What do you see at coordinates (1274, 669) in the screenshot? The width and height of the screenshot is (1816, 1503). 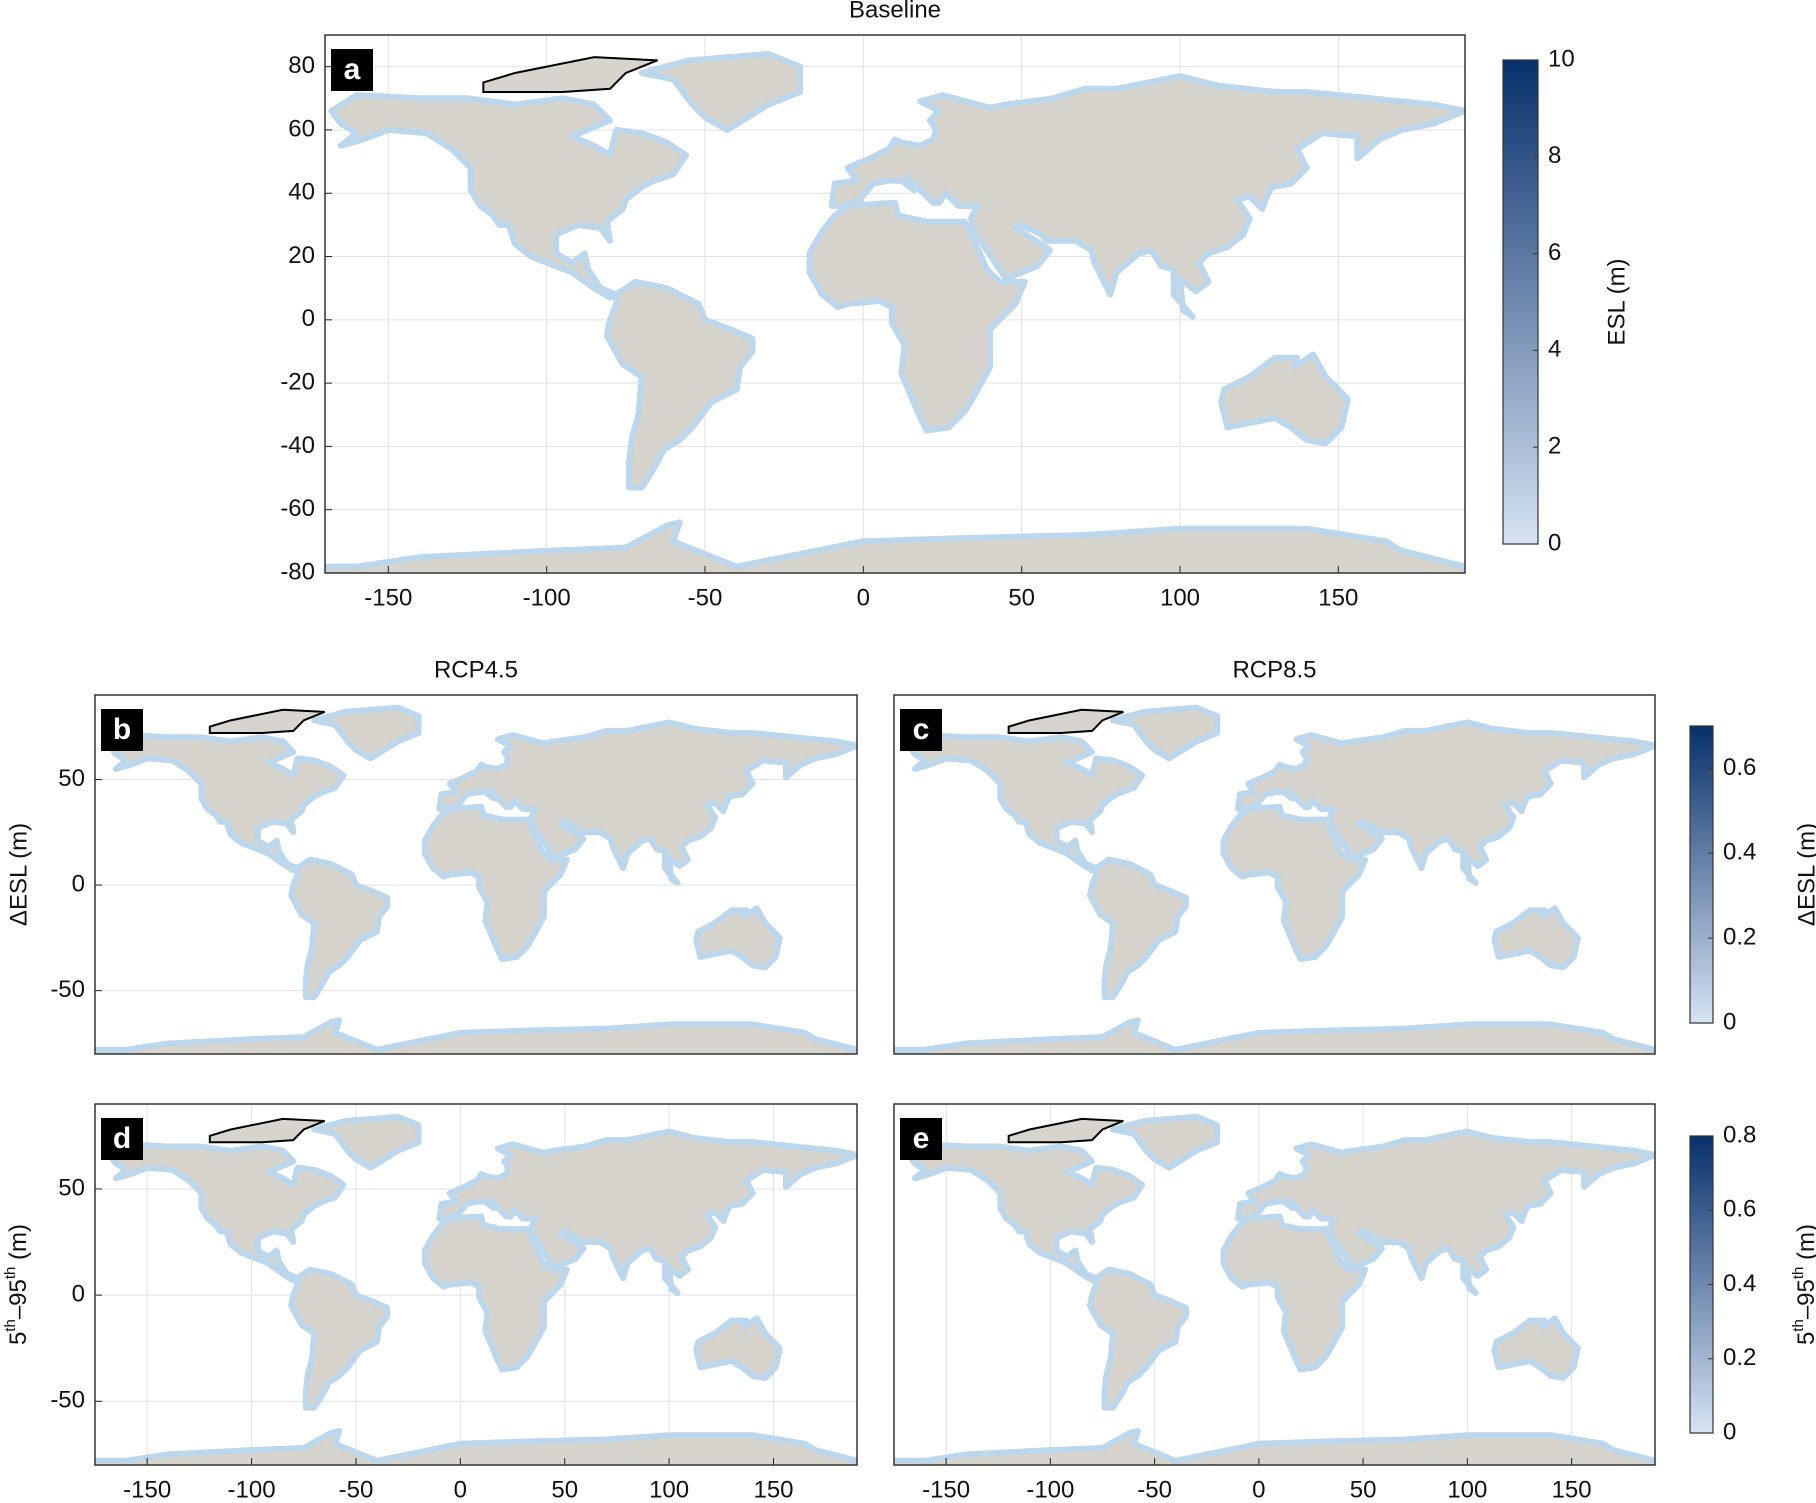 I see `panel-title: RCP8.5` at bounding box center [1274, 669].